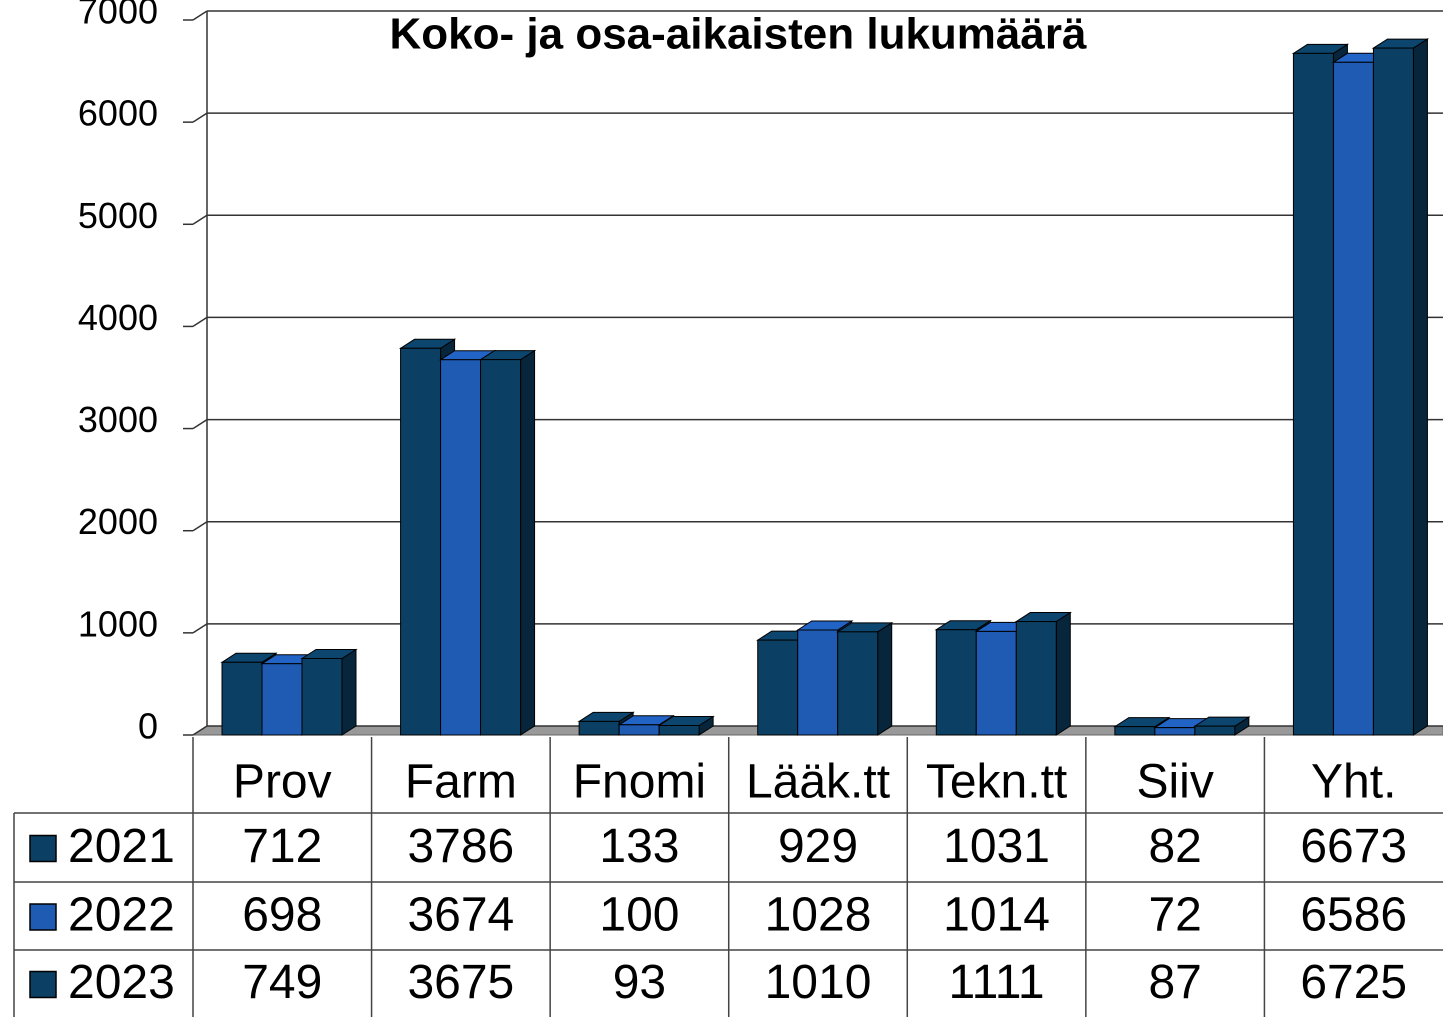 The height and width of the screenshot is (1017, 1443). I want to click on y-tick-label: 6000, so click(118, 113).